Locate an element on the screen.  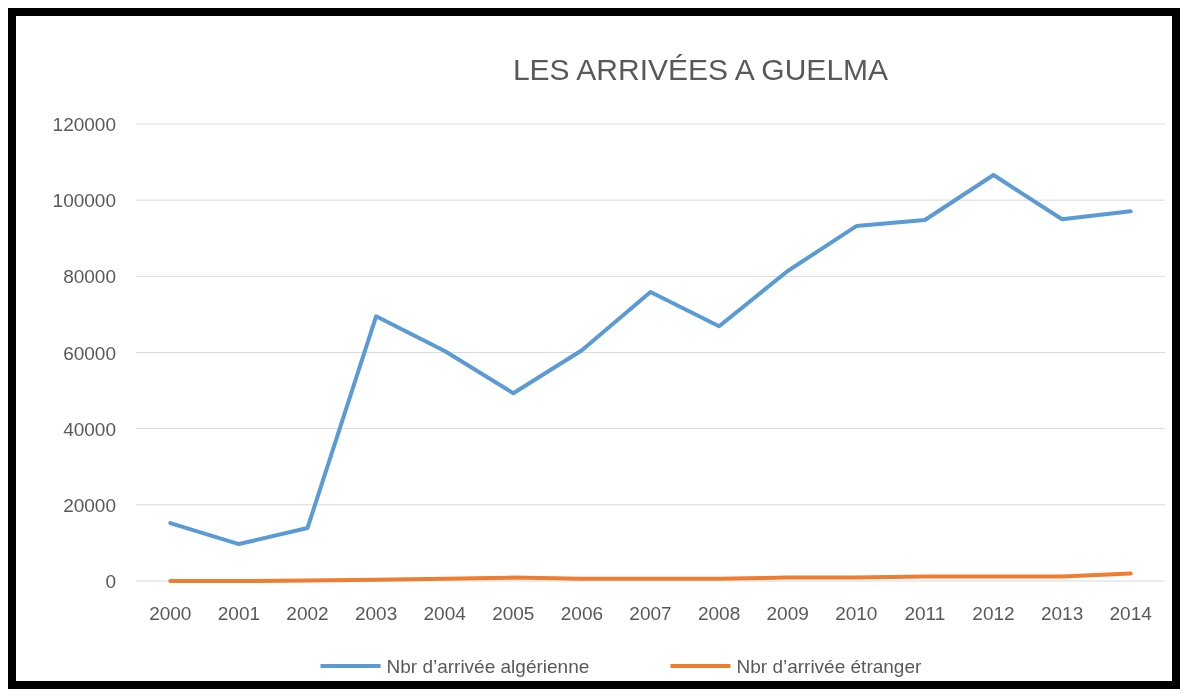
y-tick-label: 40000 is located at coordinates (89, 429).